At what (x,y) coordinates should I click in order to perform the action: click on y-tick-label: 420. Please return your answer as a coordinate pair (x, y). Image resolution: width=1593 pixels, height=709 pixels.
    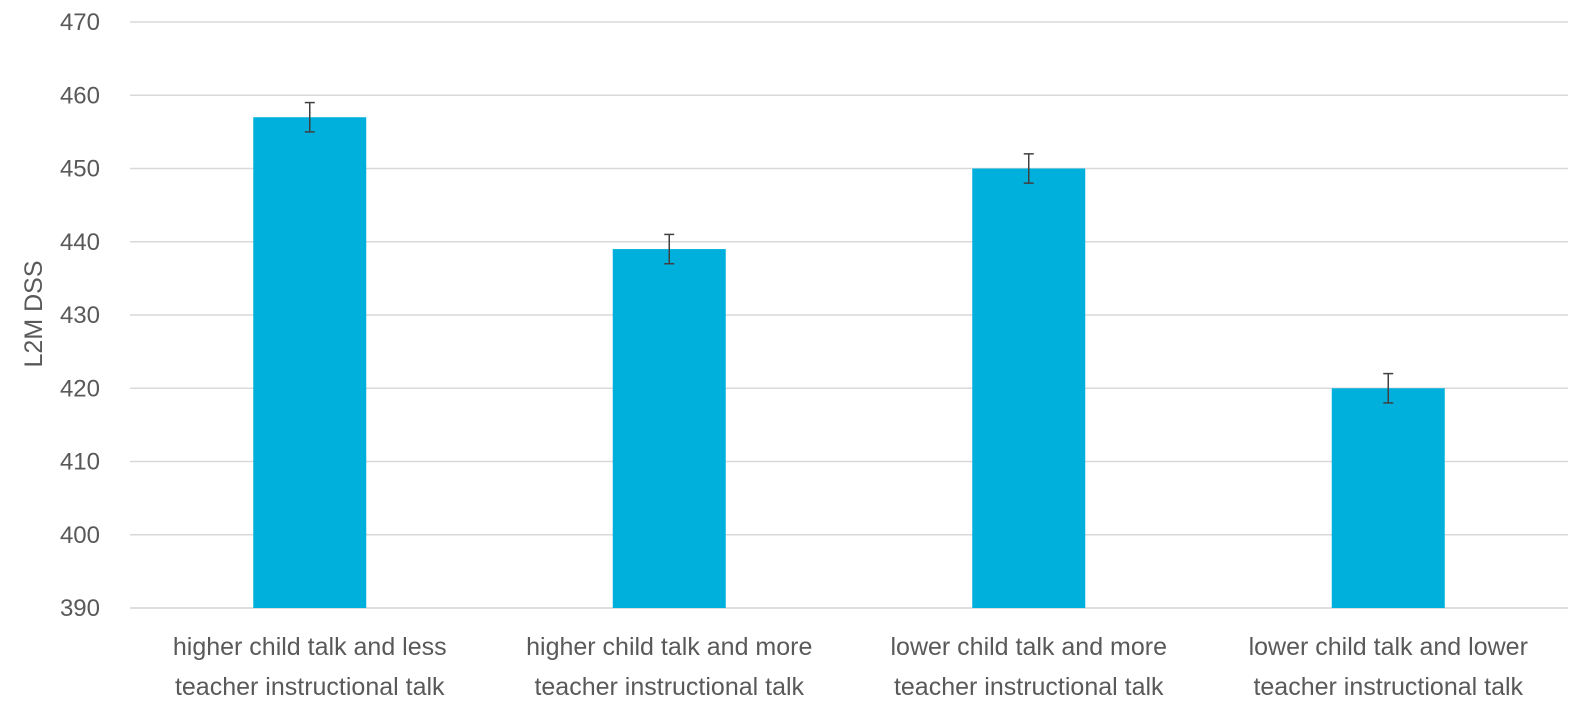
    Looking at the image, I should click on (80, 388).